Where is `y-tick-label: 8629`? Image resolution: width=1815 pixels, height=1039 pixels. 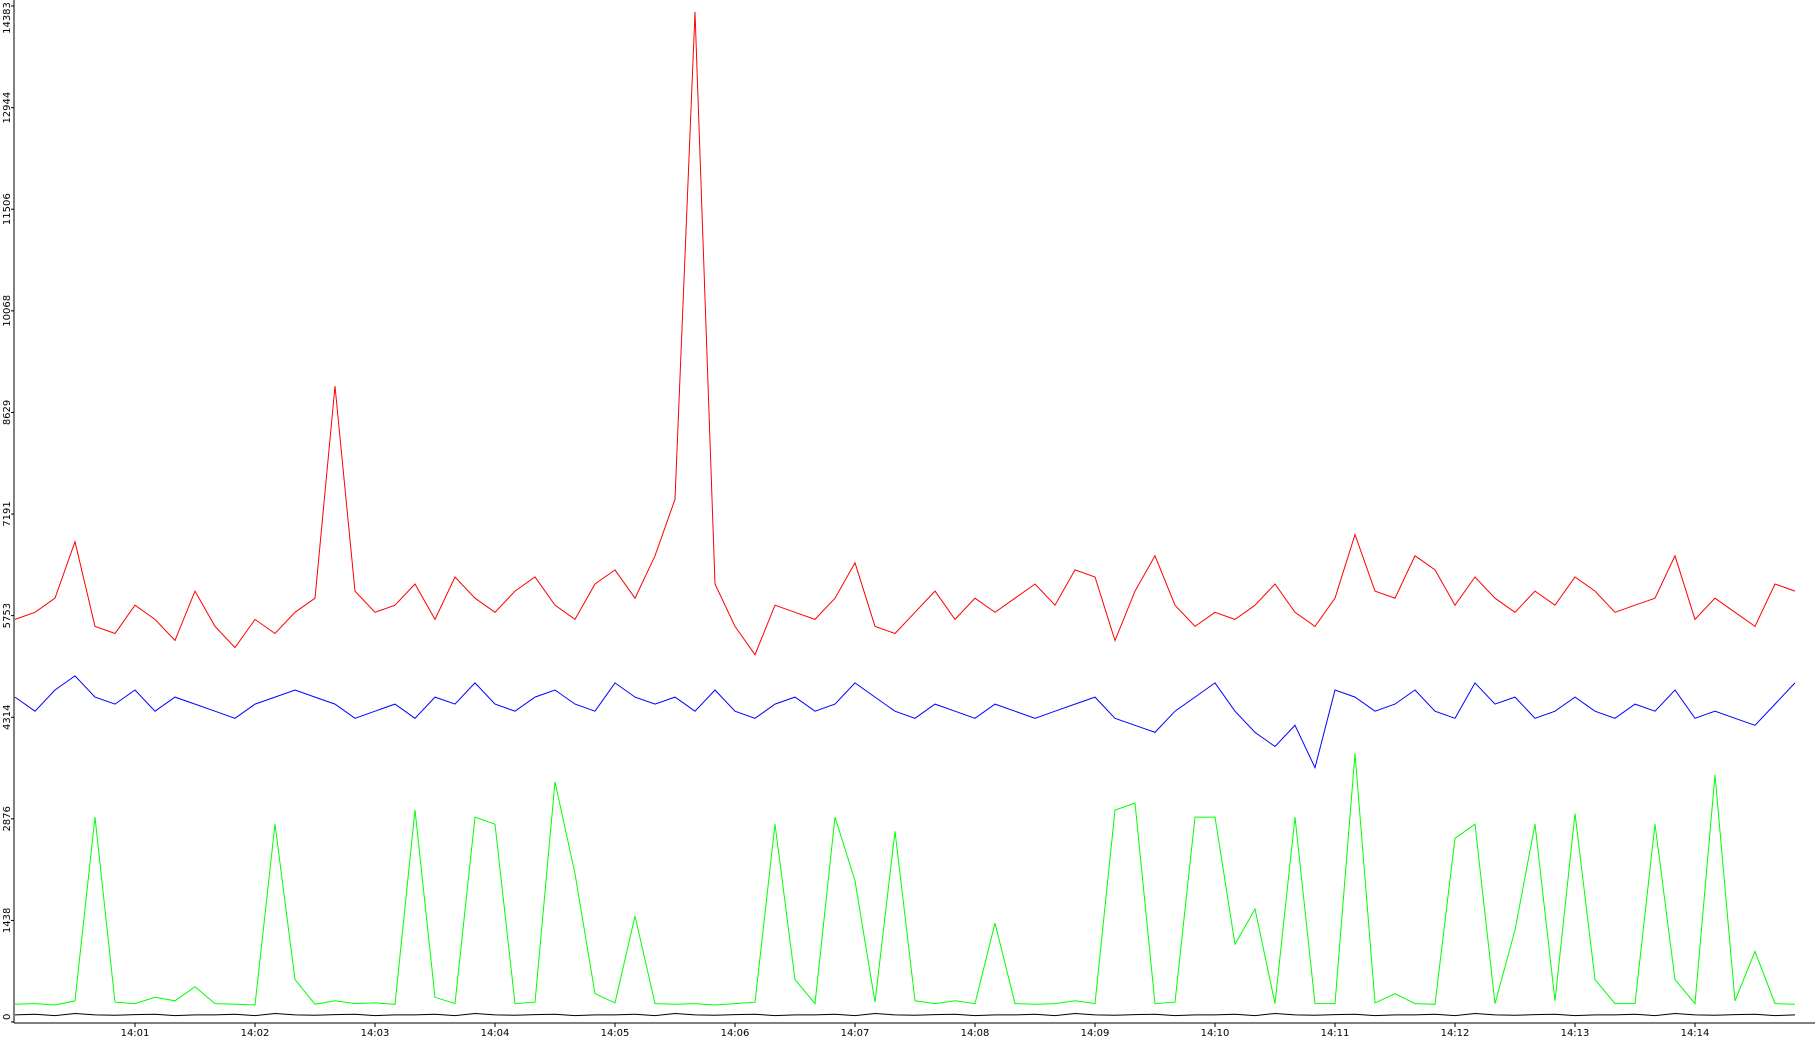
y-tick-label: 8629 is located at coordinates (7, 412).